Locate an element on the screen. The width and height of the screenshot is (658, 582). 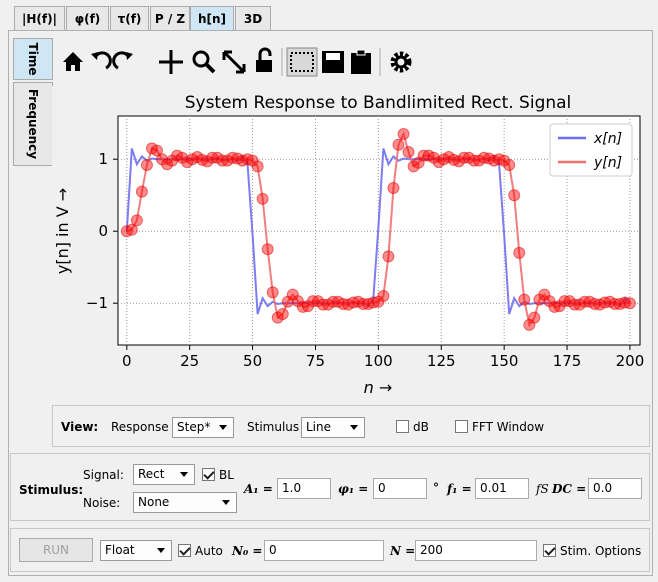
settings-icon is located at coordinates (401, 62).